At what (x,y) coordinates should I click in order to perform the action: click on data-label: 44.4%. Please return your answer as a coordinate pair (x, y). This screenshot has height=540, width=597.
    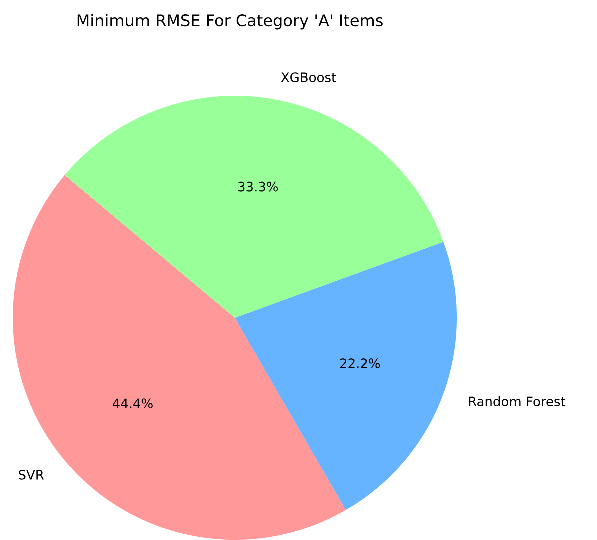
    Looking at the image, I should click on (132, 403).